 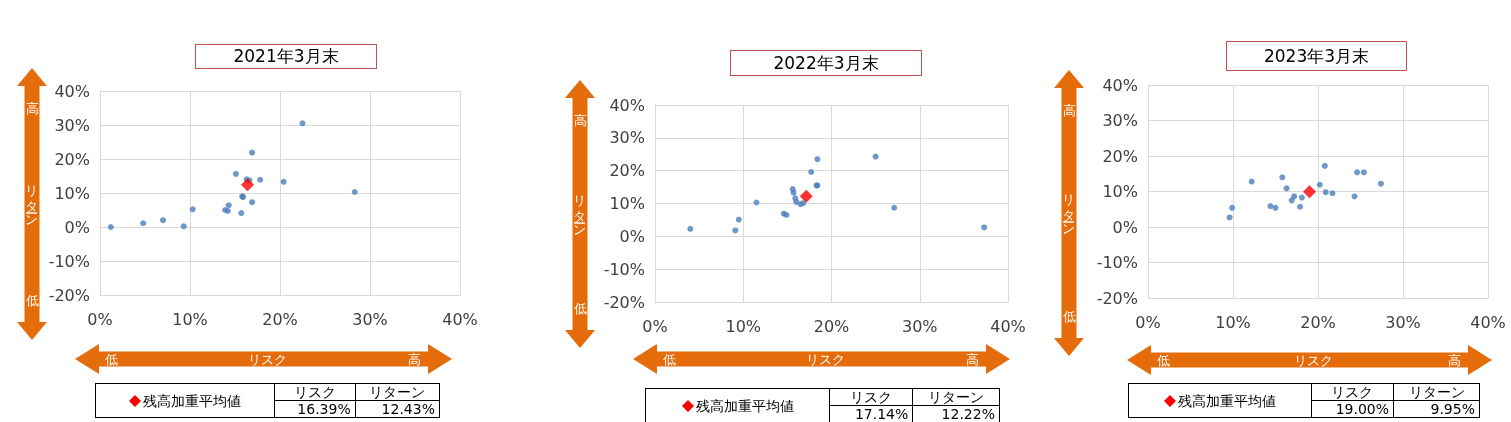 I want to click on chart-title: 2023年3月末, so click(x=1316, y=56).